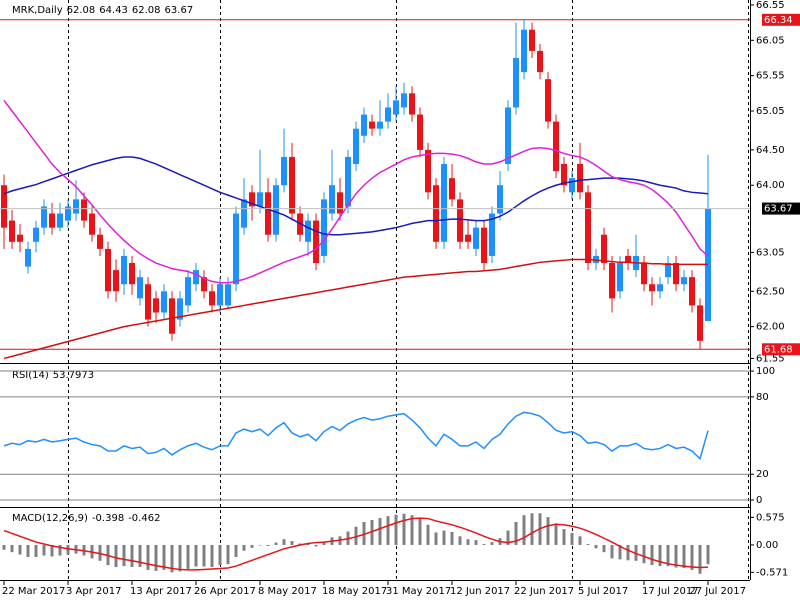 This screenshot has height=600, width=800. Describe the element at coordinates (717, 591) in the screenshot. I see `x-tick-label: 27 Jul 2017` at that location.